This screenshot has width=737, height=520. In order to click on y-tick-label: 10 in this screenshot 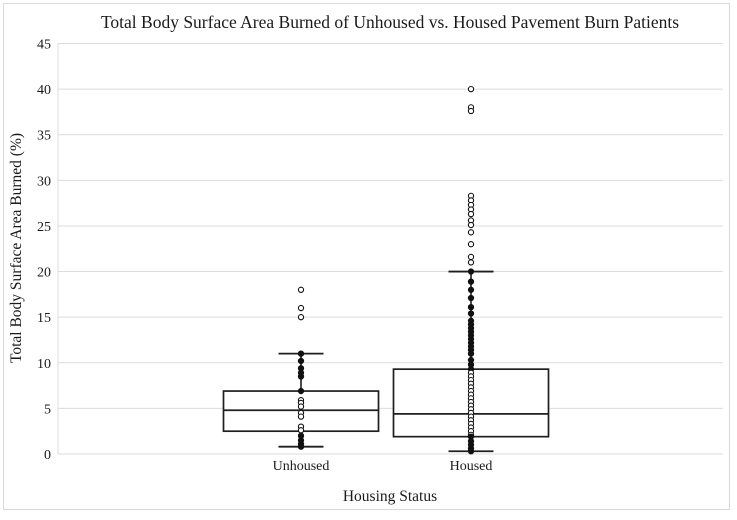, I will do `click(44, 364)`.